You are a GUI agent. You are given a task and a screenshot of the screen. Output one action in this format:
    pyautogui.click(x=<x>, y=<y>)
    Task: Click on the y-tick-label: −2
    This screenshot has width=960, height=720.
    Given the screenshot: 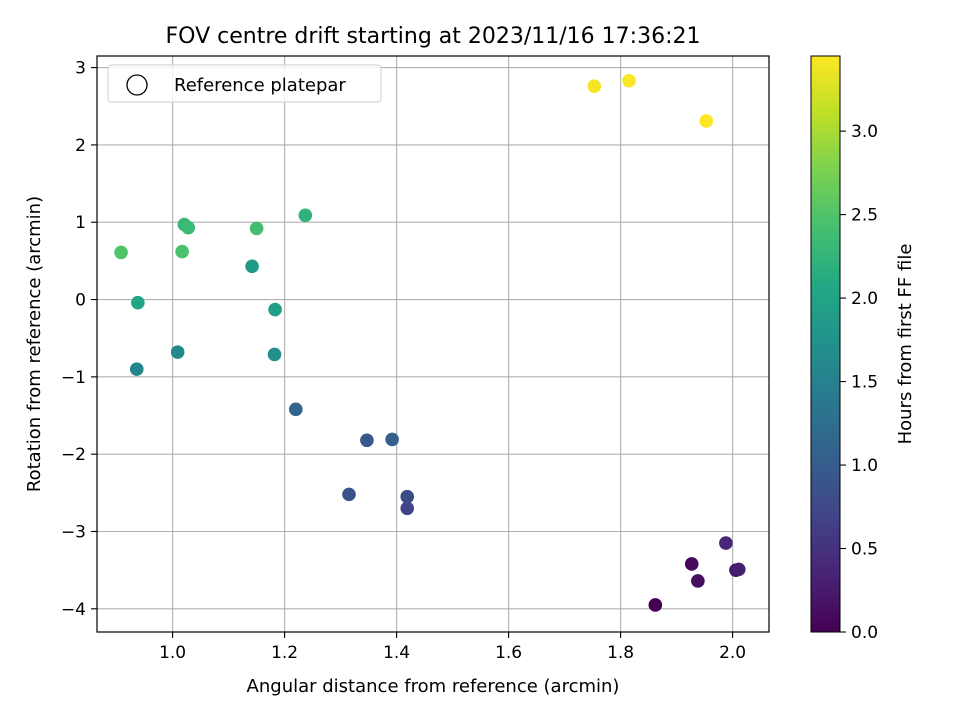 What is the action you would take?
    pyautogui.click(x=73, y=455)
    